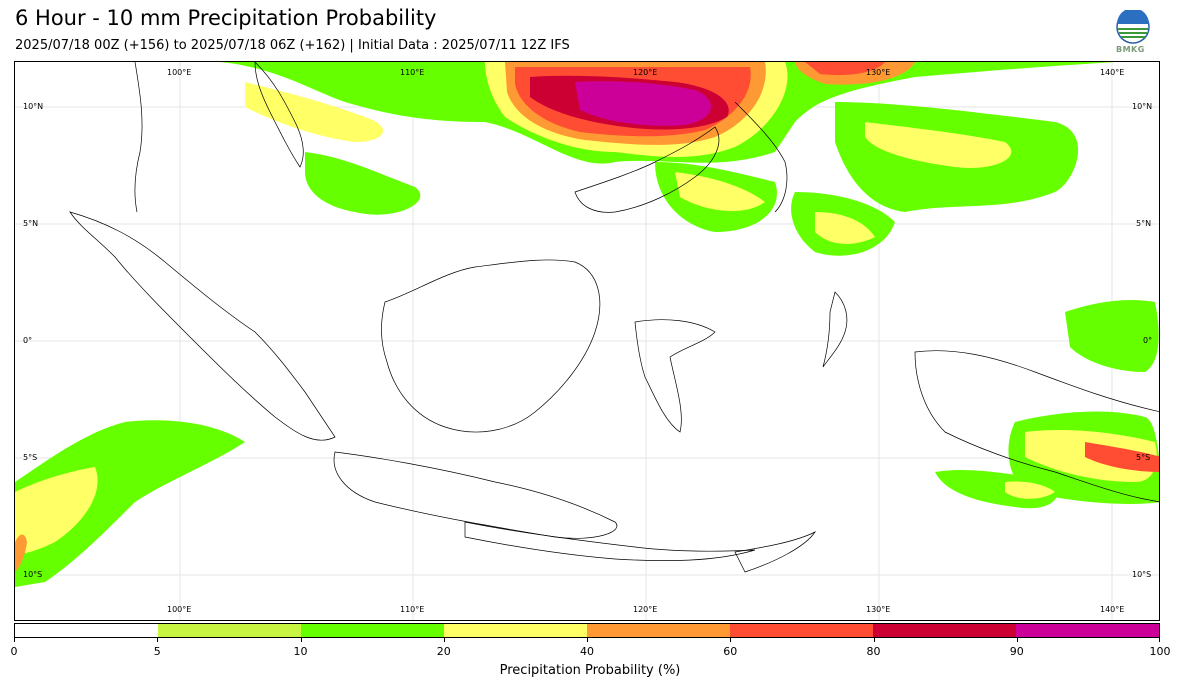 The height and width of the screenshot is (690, 1180). I want to click on lat-label-left-4: 10°S, so click(33, 574).